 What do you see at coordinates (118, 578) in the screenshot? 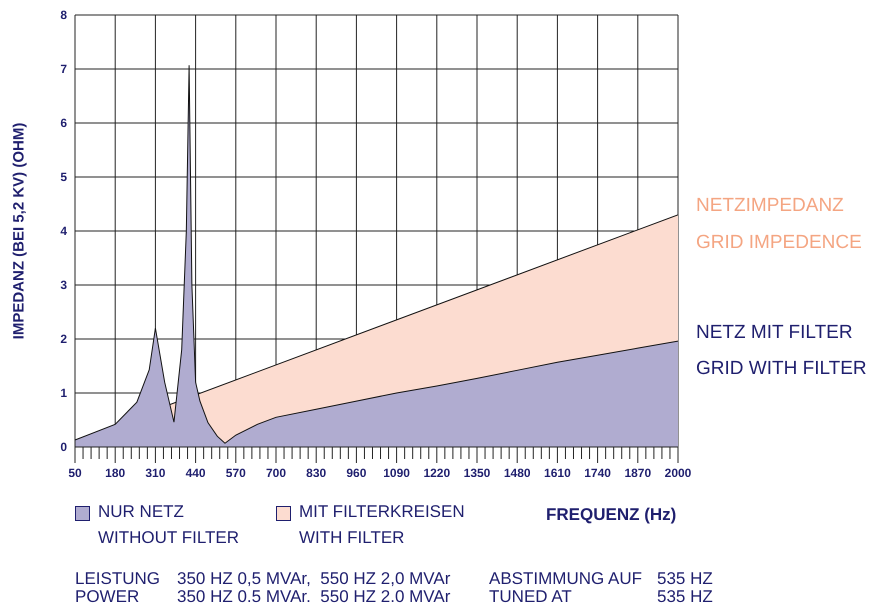
I see `text: LEISTUNG` at bounding box center [118, 578].